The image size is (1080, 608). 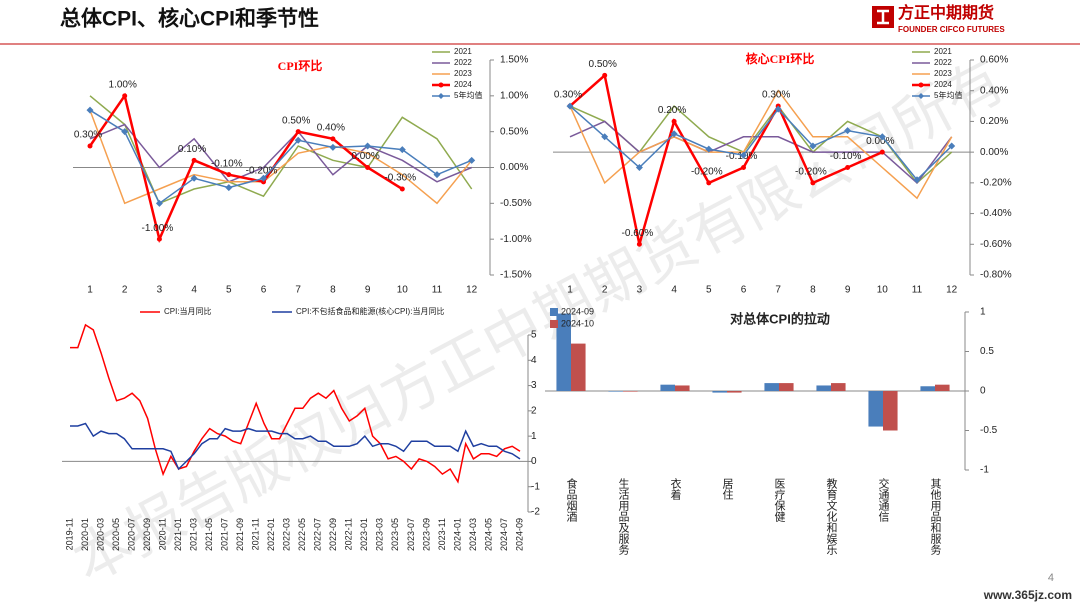 I want to click on legend-label: 2021, so click(x=463, y=51).